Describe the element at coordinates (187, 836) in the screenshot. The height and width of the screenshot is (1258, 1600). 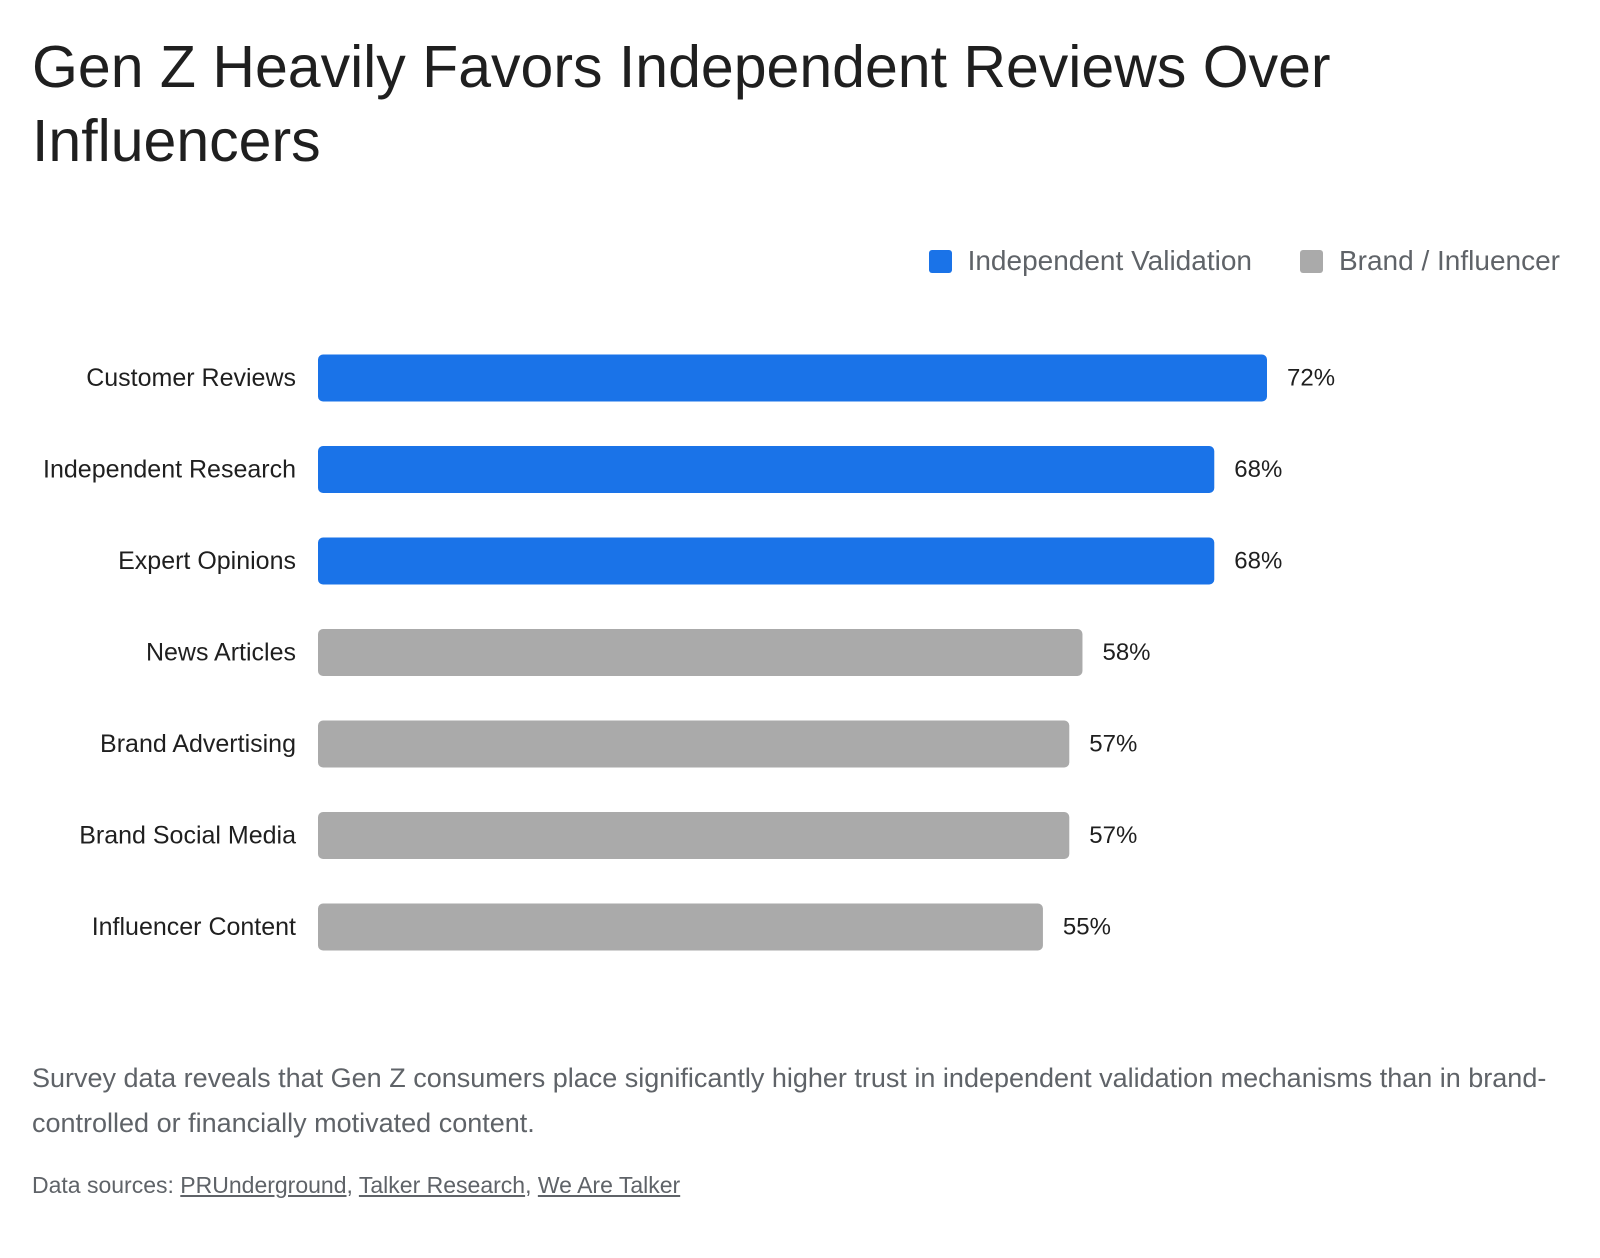
I see `category-label-brand-social-media: Brand Social Media` at that location.